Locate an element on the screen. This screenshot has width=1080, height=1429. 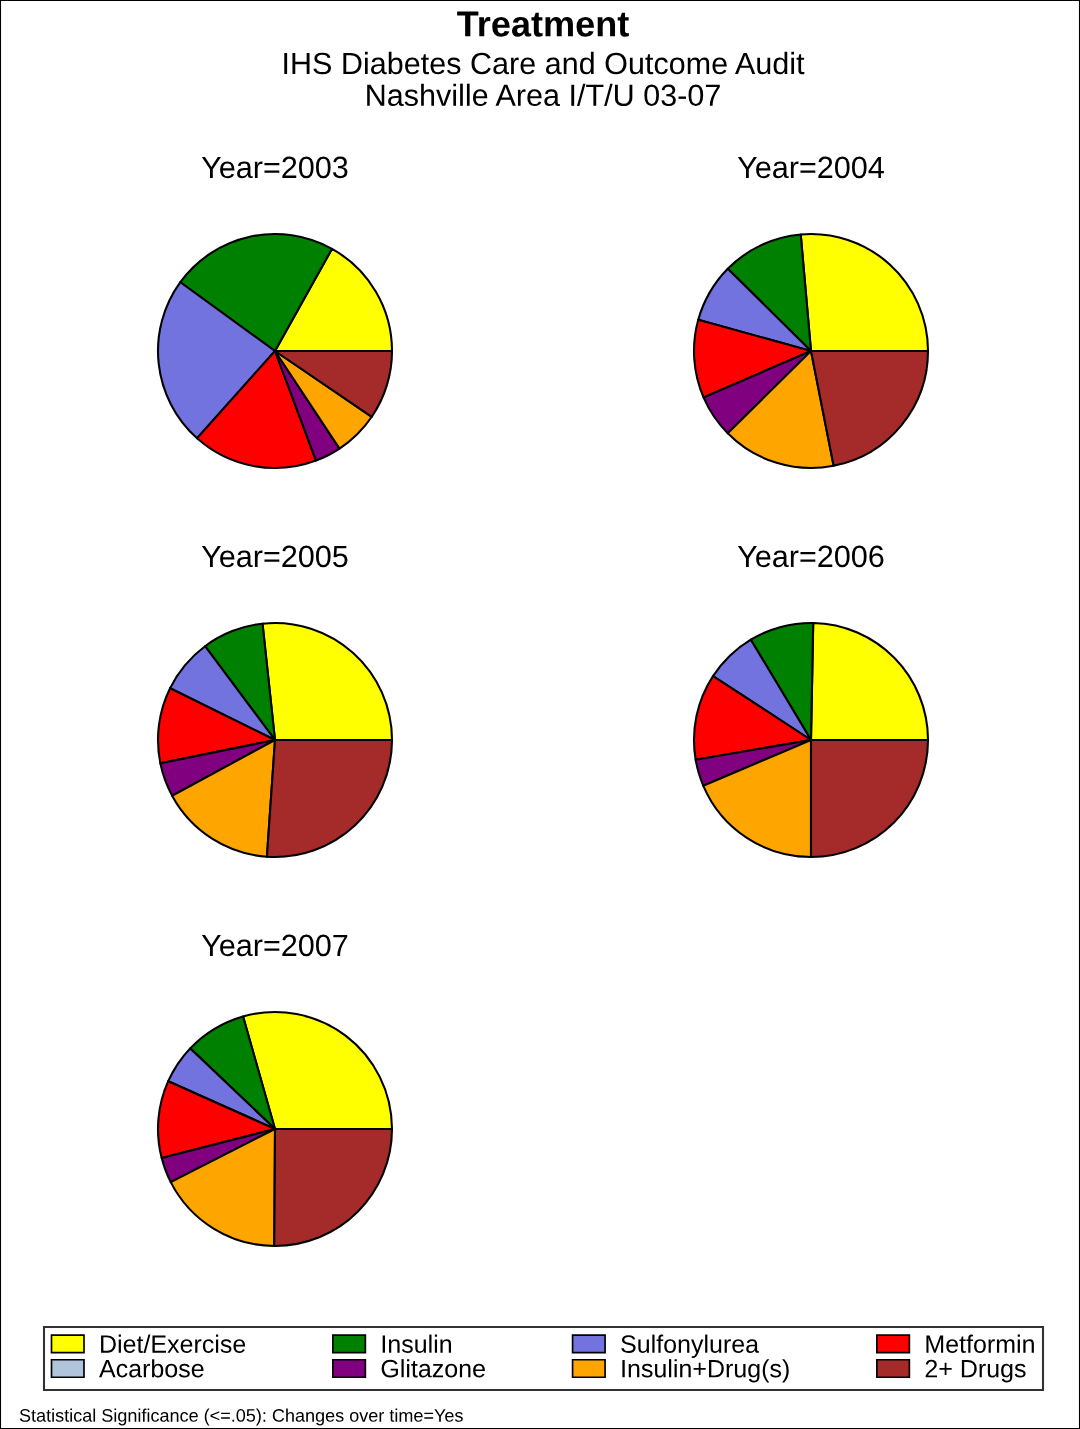
chart-title: Year=2007 is located at coordinates (274, 945).